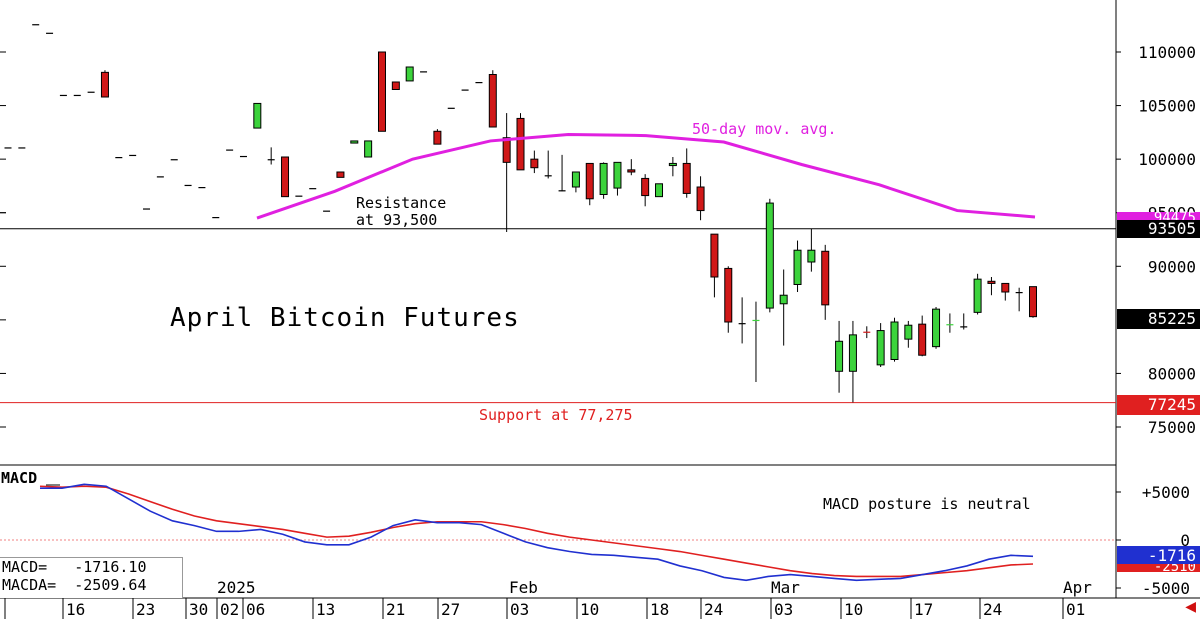  What do you see at coordinates (764, 129) in the screenshot?
I see `ma-label: 50-day mov. avg.` at bounding box center [764, 129].